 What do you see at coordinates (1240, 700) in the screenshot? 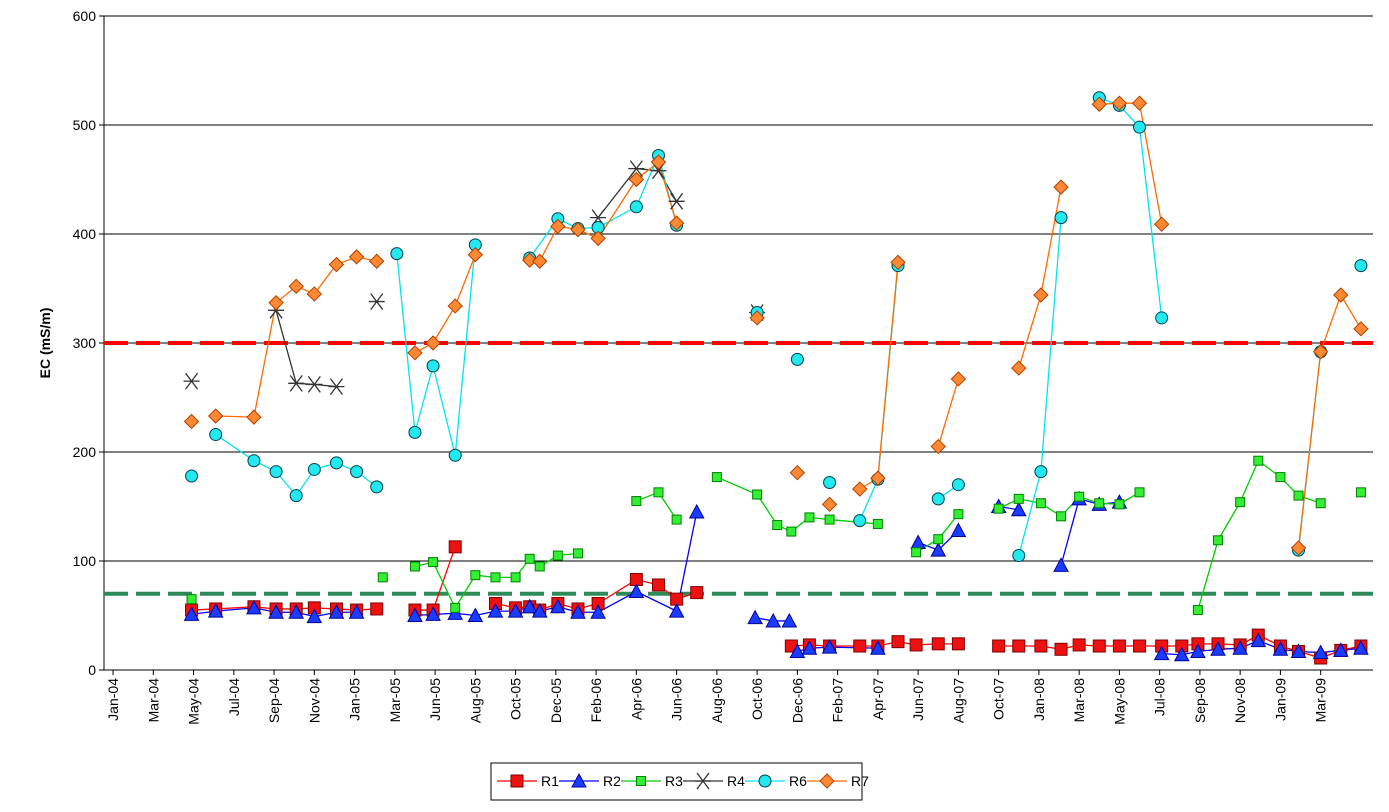
I see `x-tick-label: Nov-08` at bounding box center [1240, 700].